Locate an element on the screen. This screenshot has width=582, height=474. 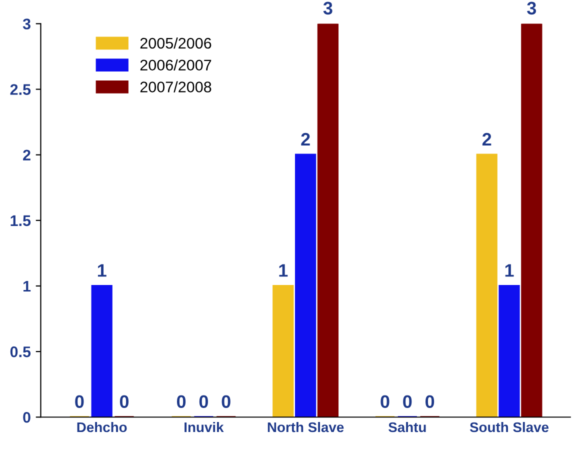
y-tick-label: 2 is located at coordinates (26, 155).